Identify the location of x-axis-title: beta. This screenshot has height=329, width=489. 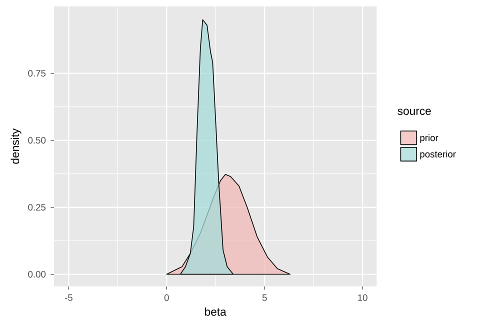
(215, 311).